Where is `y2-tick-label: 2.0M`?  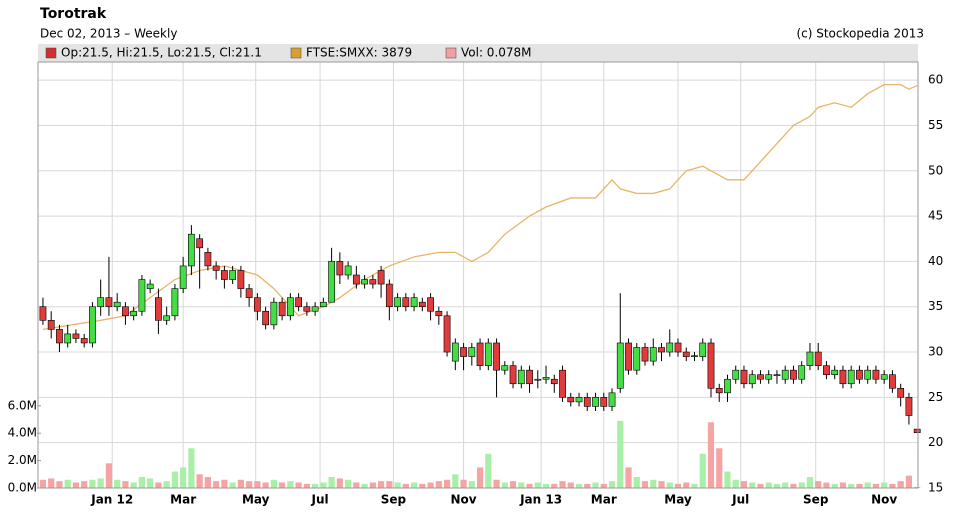 y2-tick-label: 2.0M is located at coordinates (22, 460).